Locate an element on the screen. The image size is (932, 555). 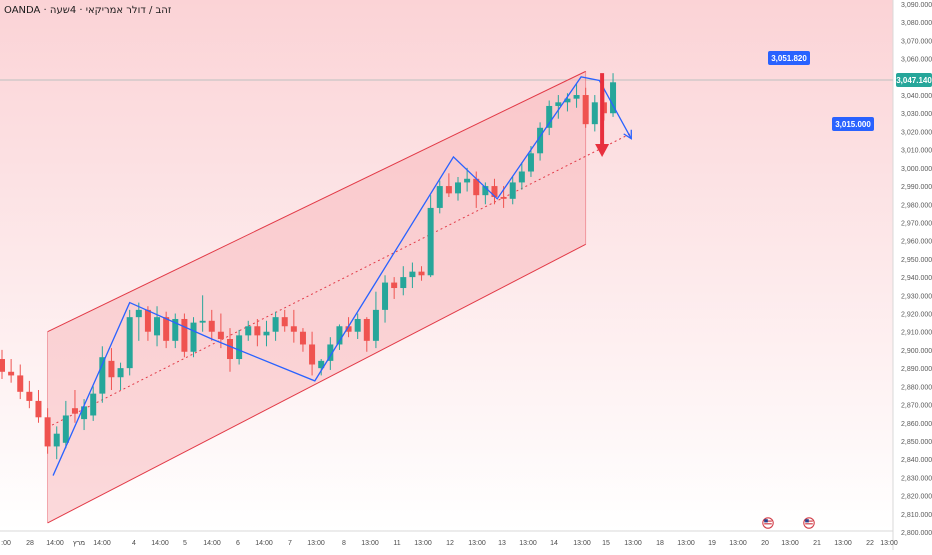
y-tick-label: 3,000.000 is located at coordinates (916, 169).